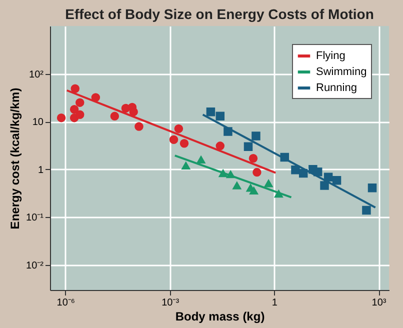 This screenshot has height=328, width=403. I want to click on y-tick-label: 10², so click(36, 74).